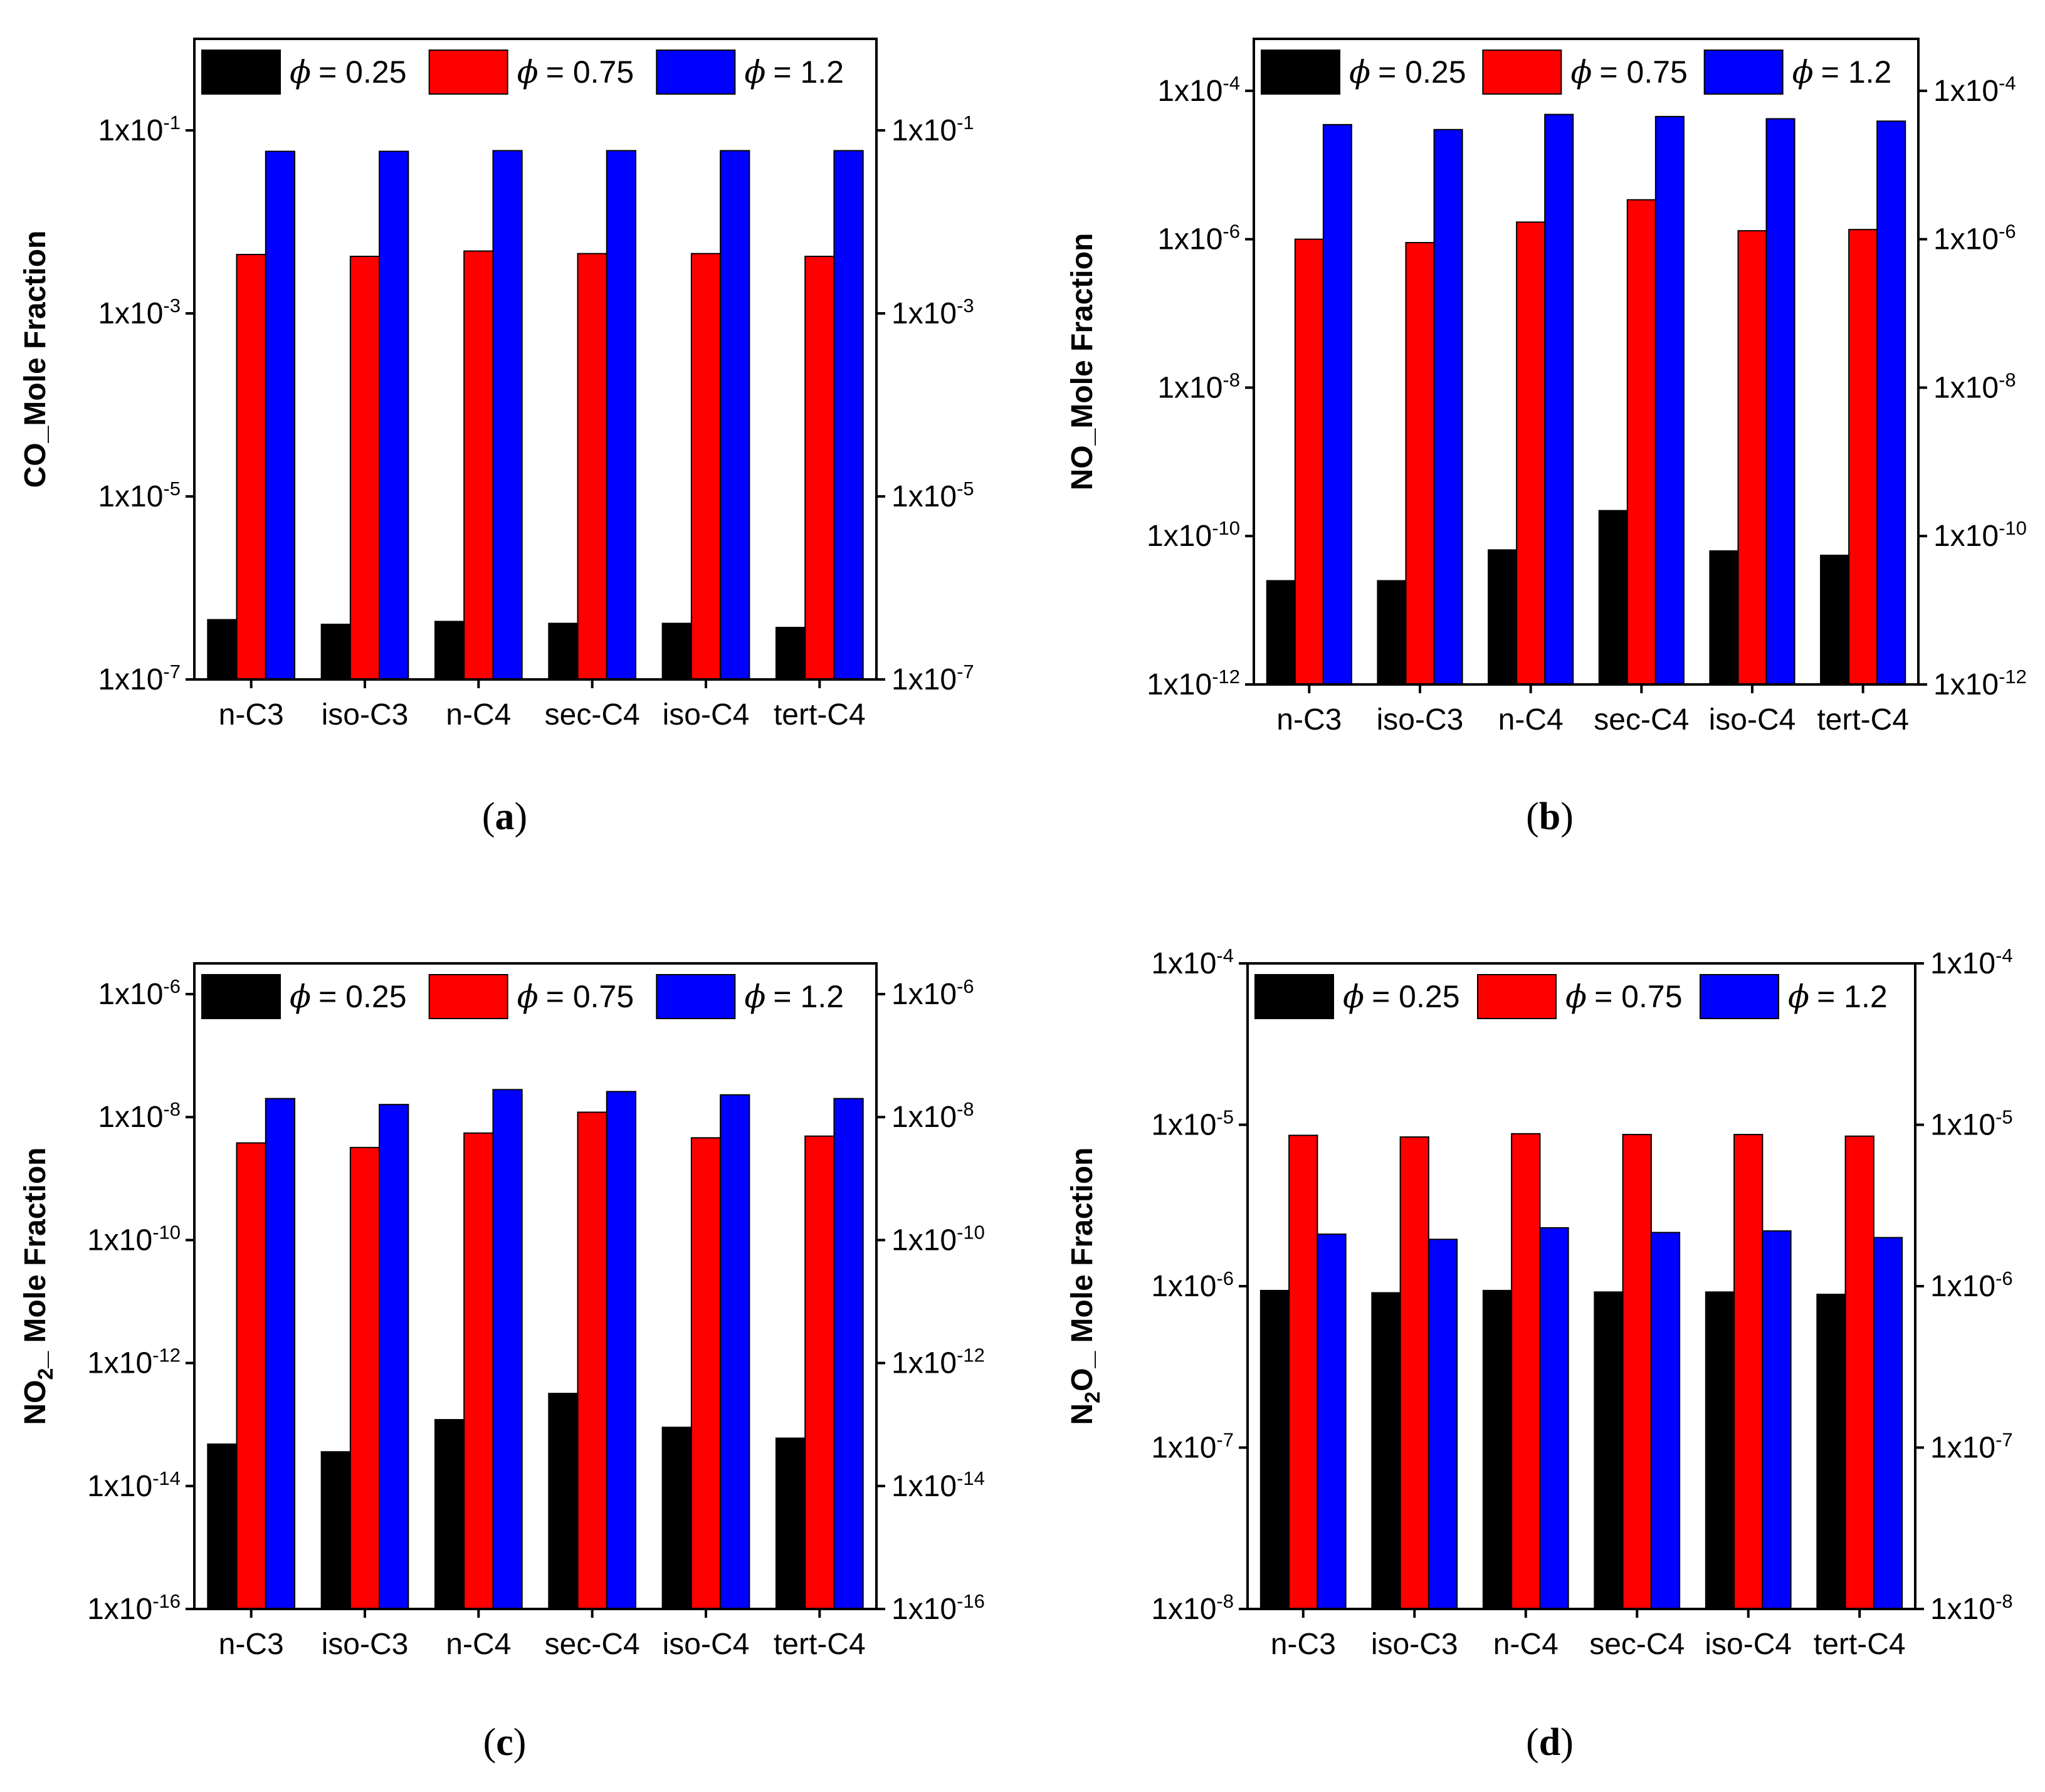 This screenshot has height=1792, width=2045. Describe the element at coordinates (1641, 720) in the screenshot. I see `xtick-label-b-3: sec-C4` at that location.